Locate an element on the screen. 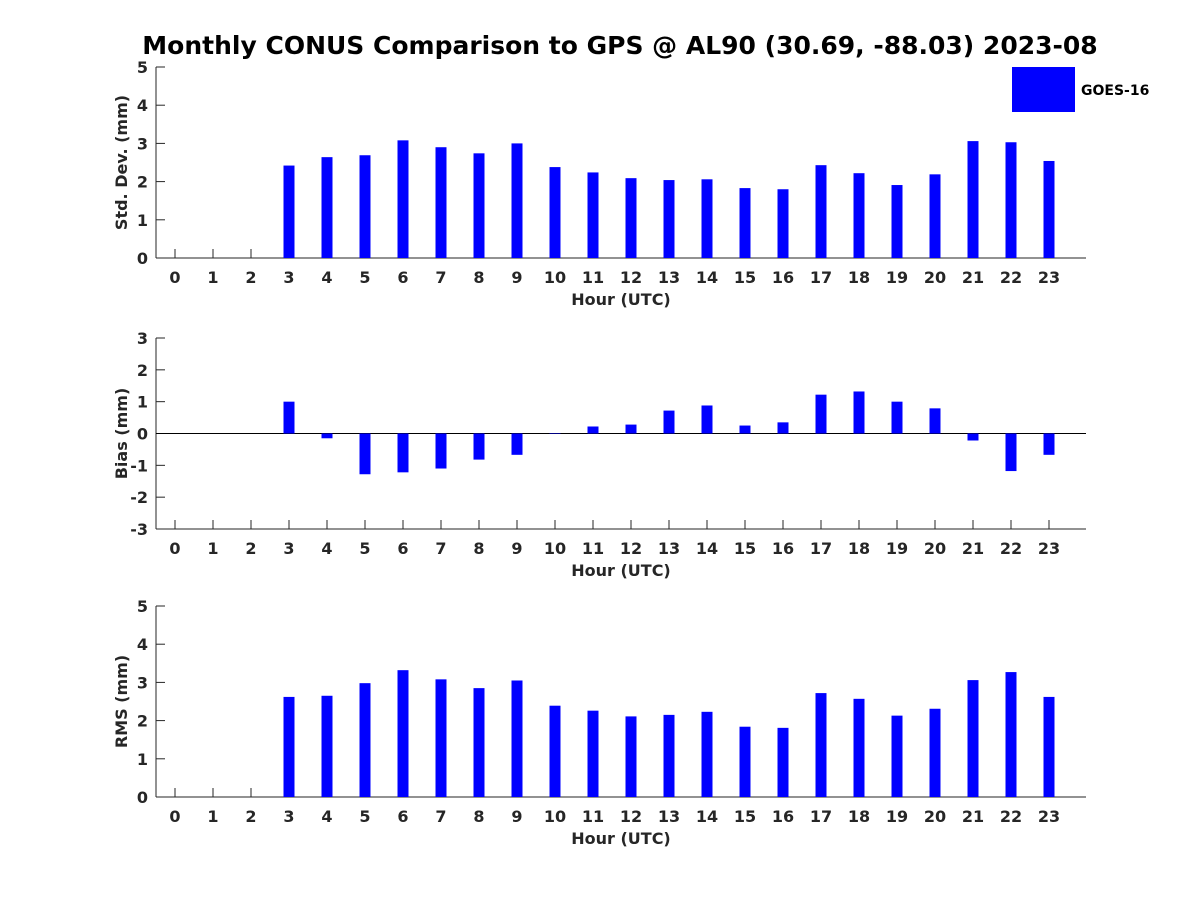 The width and height of the screenshot is (1200, 900). x-tick-label: 3 is located at coordinates (288, 816).